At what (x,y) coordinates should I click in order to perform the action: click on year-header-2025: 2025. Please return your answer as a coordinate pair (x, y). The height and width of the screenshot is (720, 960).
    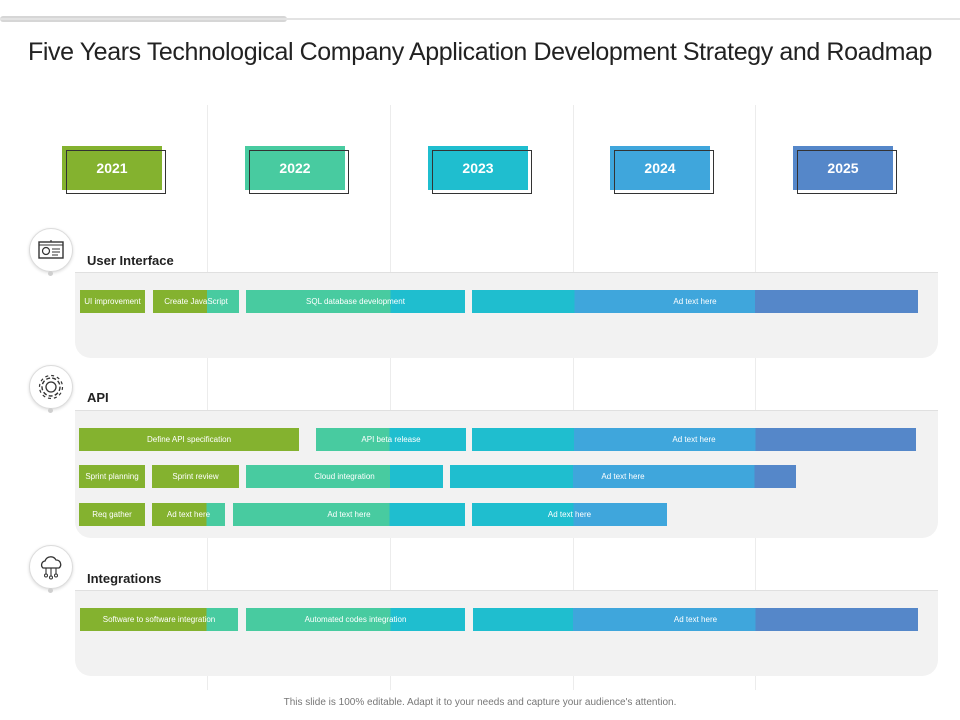
    Looking at the image, I should click on (845, 170).